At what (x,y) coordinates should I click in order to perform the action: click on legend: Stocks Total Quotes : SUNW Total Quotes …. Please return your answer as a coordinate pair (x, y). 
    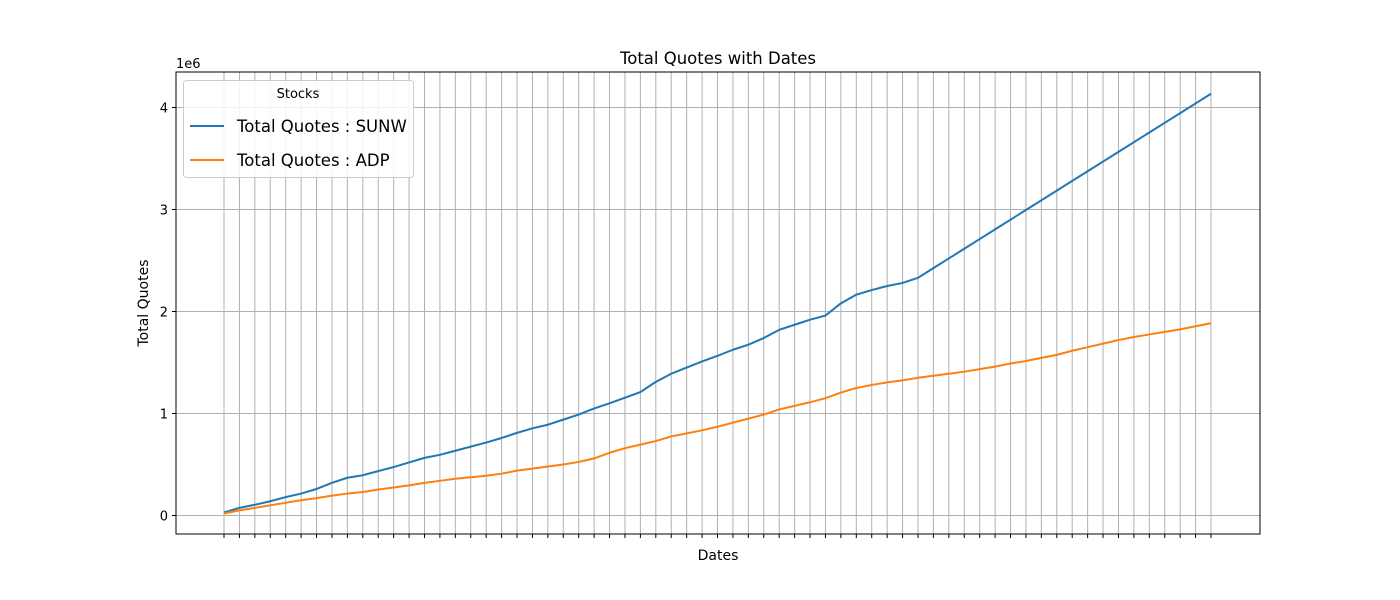
    Looking at the image, I should click on (298, 129).